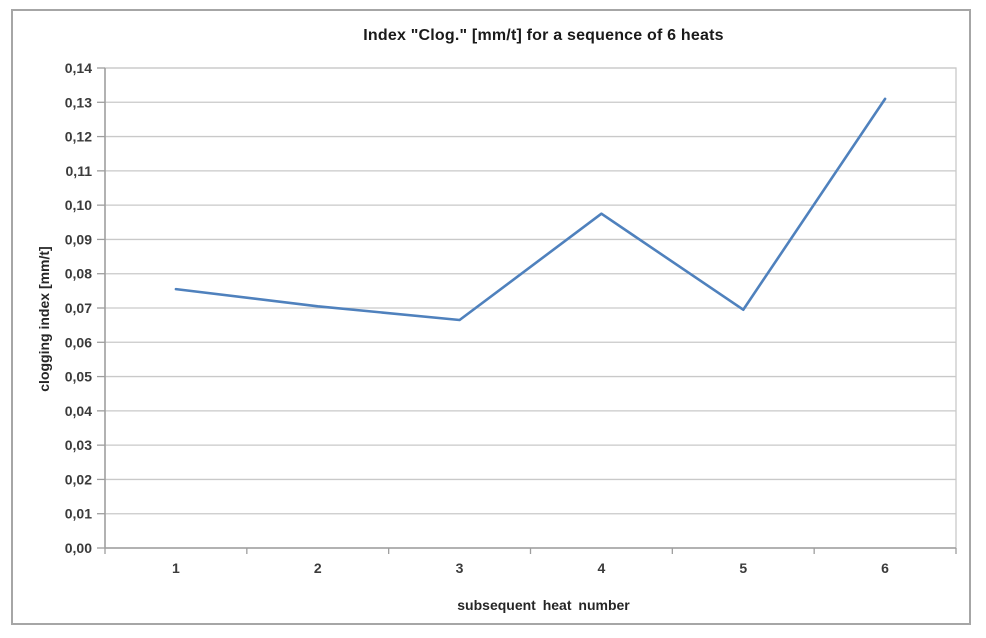 The width and height of the screenshot is (986, 638). I want to click on y-tick-label: 0,02, so click(78, 479).